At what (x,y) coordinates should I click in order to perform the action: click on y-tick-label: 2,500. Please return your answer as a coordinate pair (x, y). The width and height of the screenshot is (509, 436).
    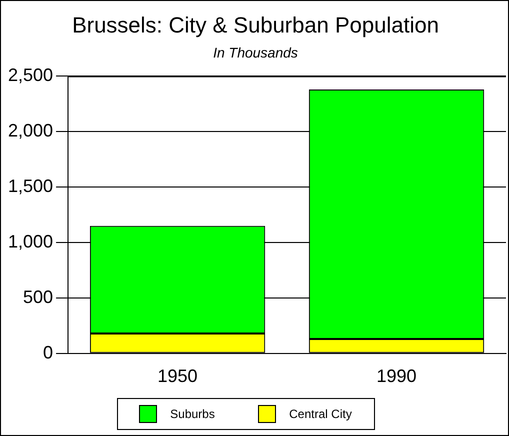
    Looking at the image, I should click on (31, 75).